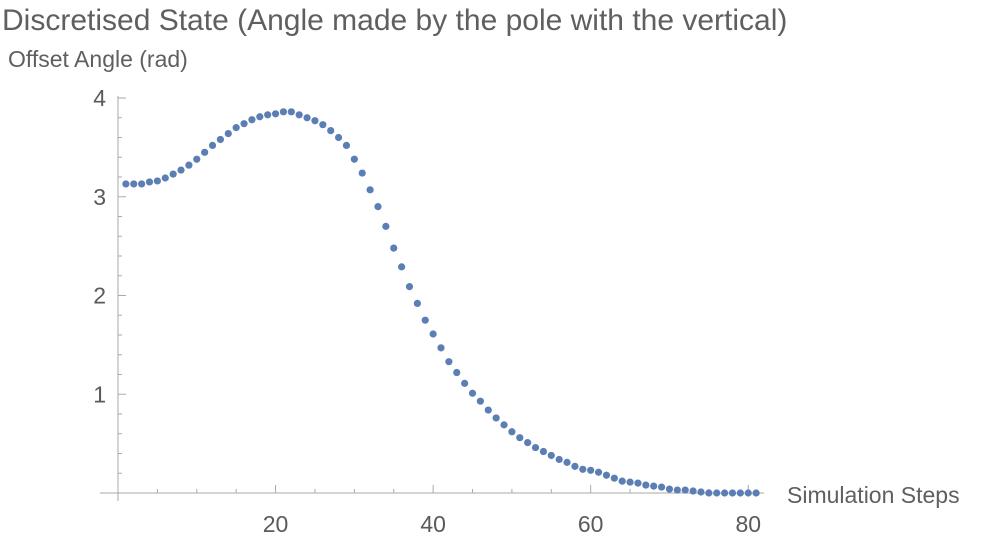 This screenshot has height=542, width=1000. Describe the element at coordinates (276, 524) in the screenshot. I see `x-tick-label: 20` at that location.